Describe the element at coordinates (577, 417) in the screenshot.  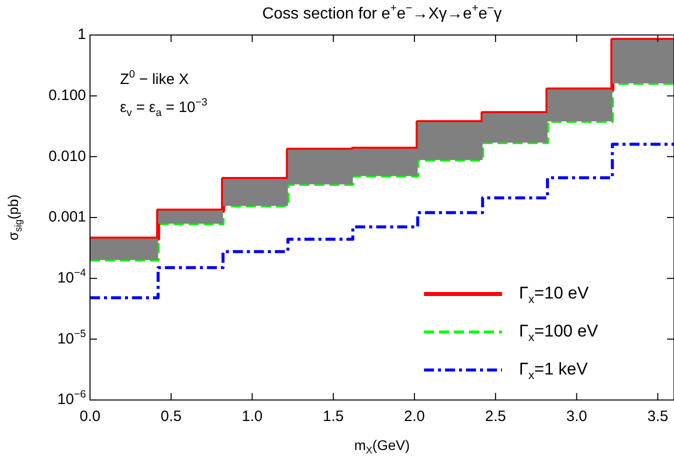
I see `x-tick-label: 3.0` at that location.